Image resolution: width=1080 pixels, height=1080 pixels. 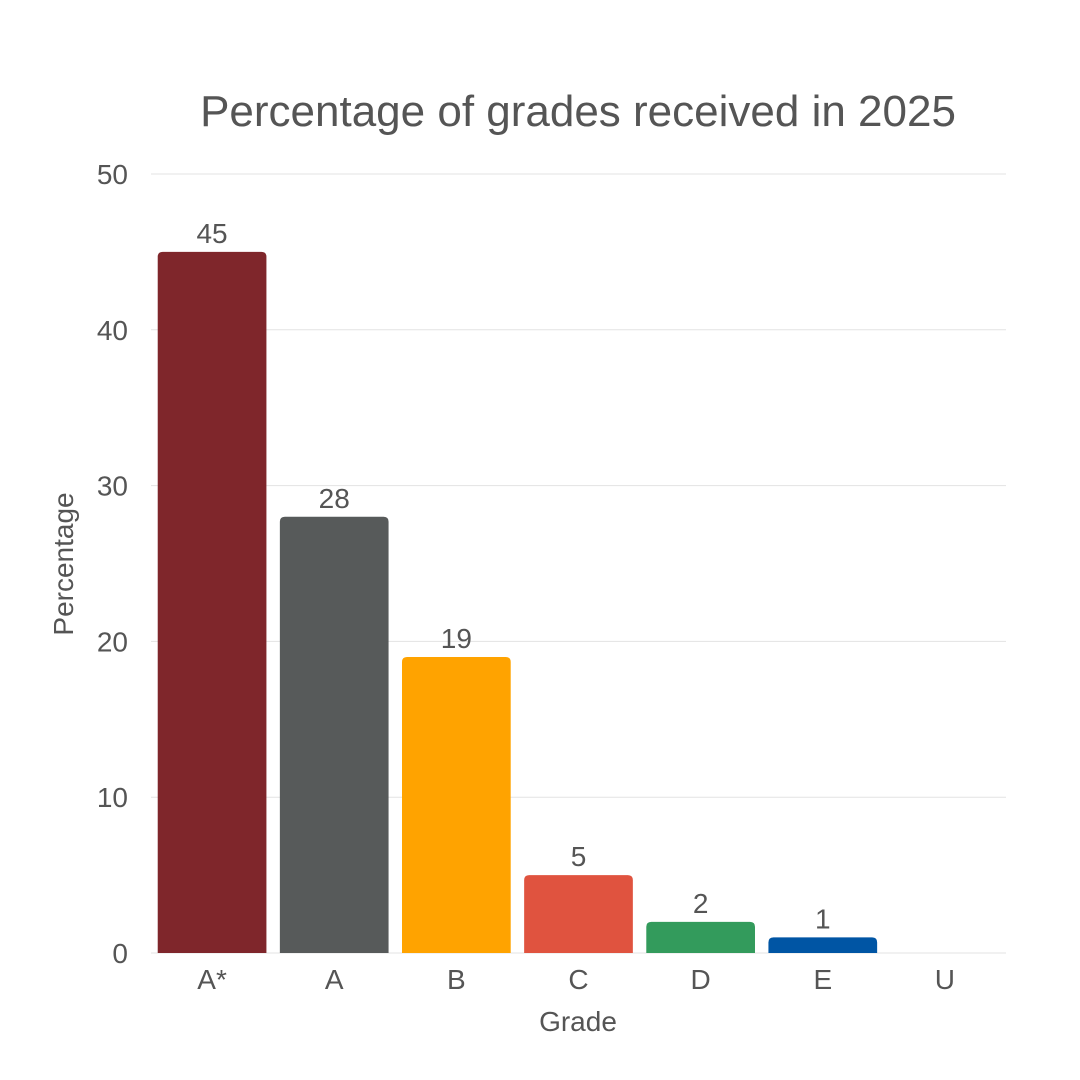 What do you see at coordinates (112, 486) in the screenshot?
I see `y-tick-label-30: 30` at bounding box center [112, 486].